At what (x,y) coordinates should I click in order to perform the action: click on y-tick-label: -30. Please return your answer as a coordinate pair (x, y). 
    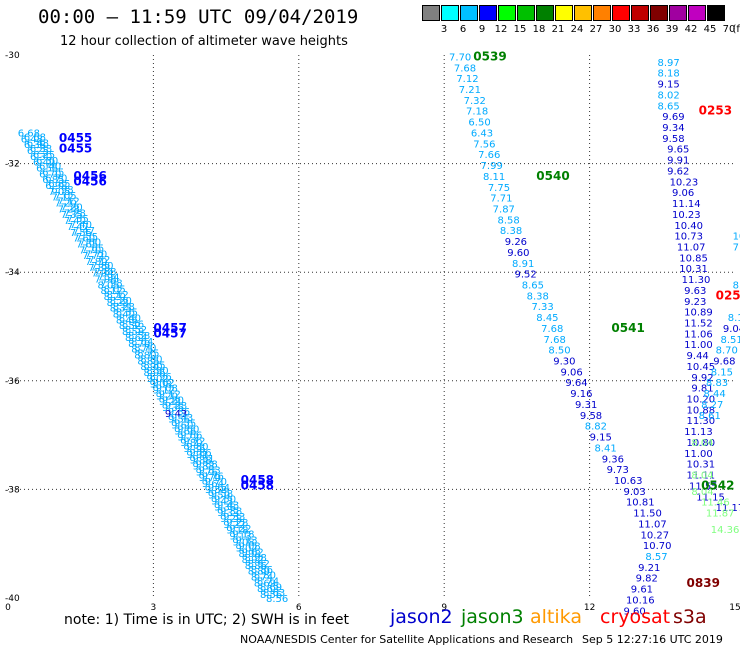
    Looking at the image, I should click on (12, 56).